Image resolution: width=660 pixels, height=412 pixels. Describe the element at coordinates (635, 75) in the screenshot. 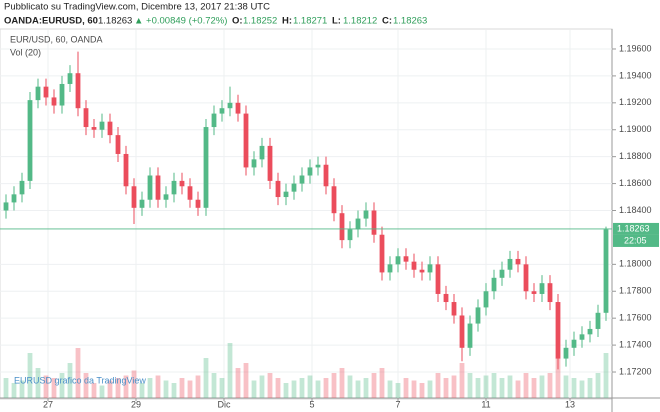

I see `y-tick-label: 1.19400` at that location.